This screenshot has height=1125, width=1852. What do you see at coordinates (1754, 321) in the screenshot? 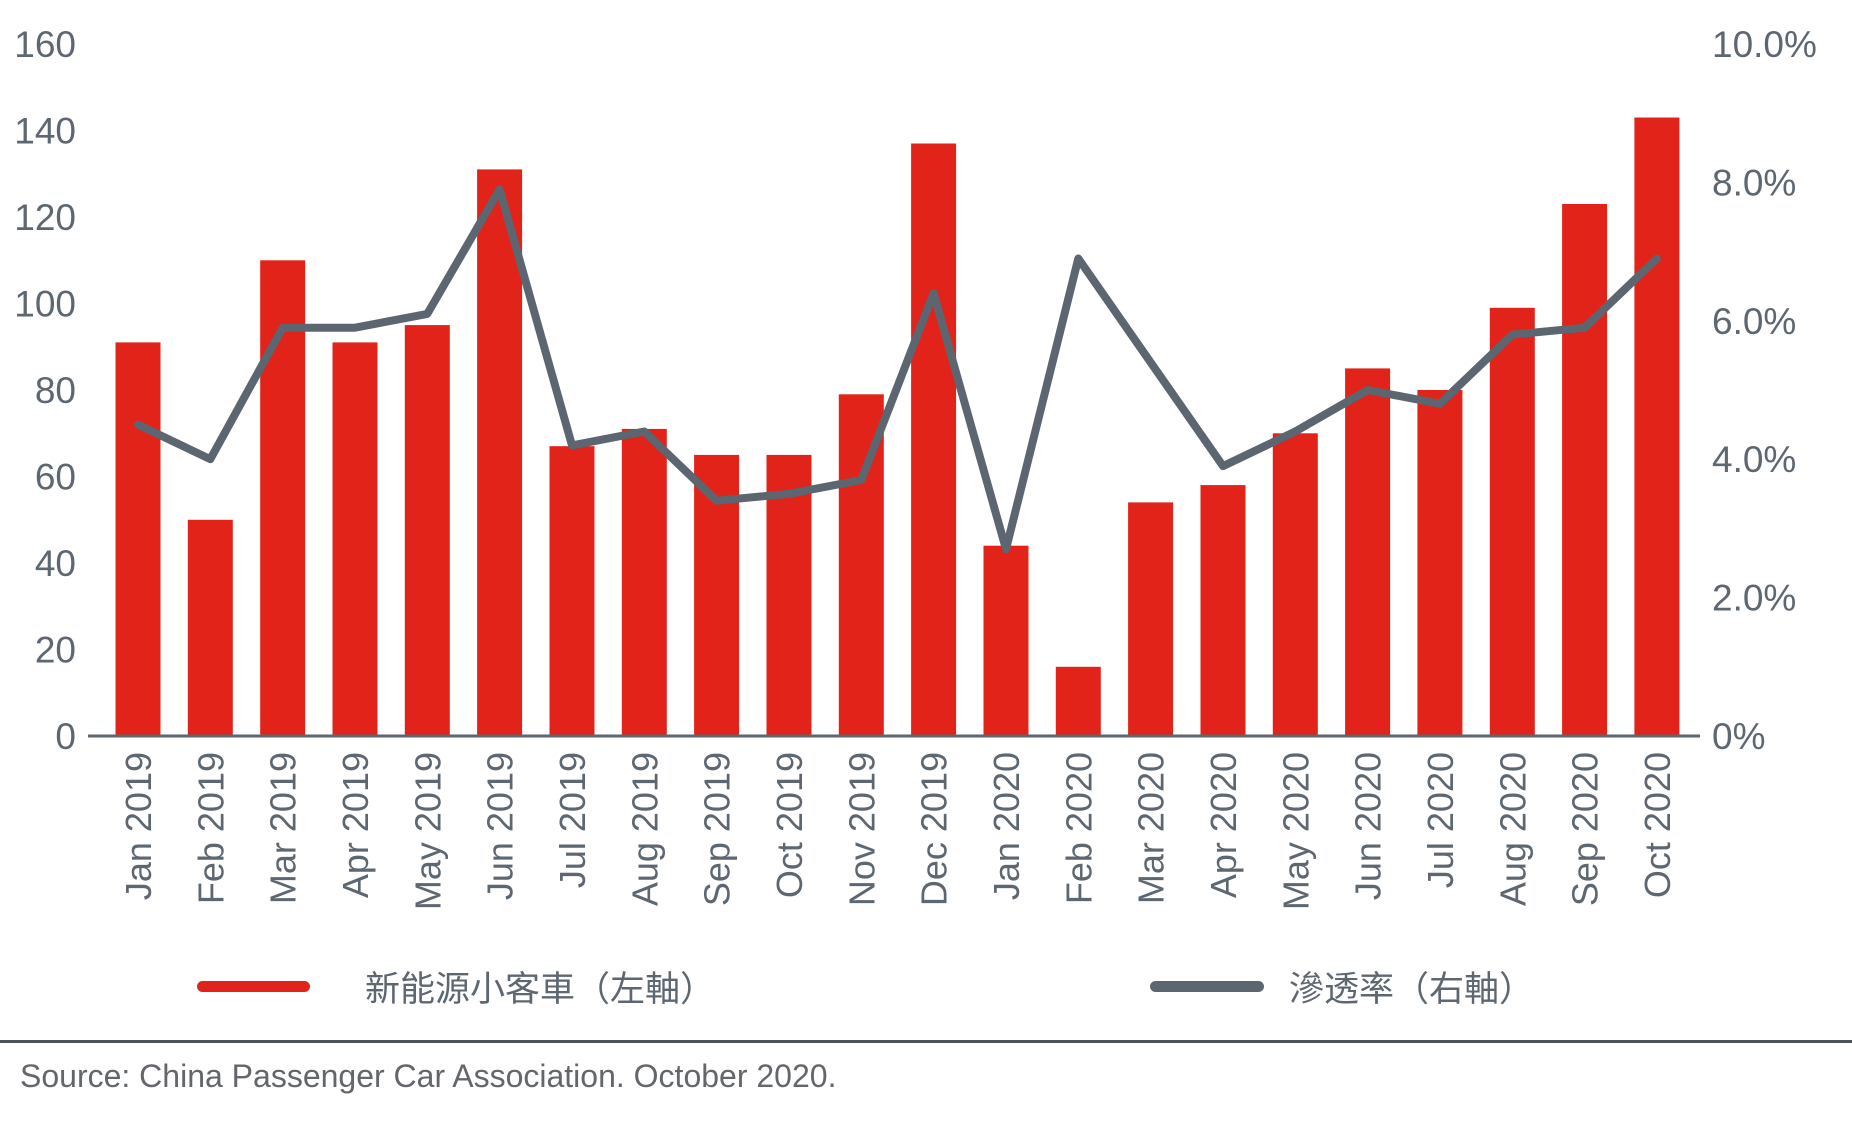
I see `right-axis-tick-label: 6.0%` at bounding box center [1754, 321].